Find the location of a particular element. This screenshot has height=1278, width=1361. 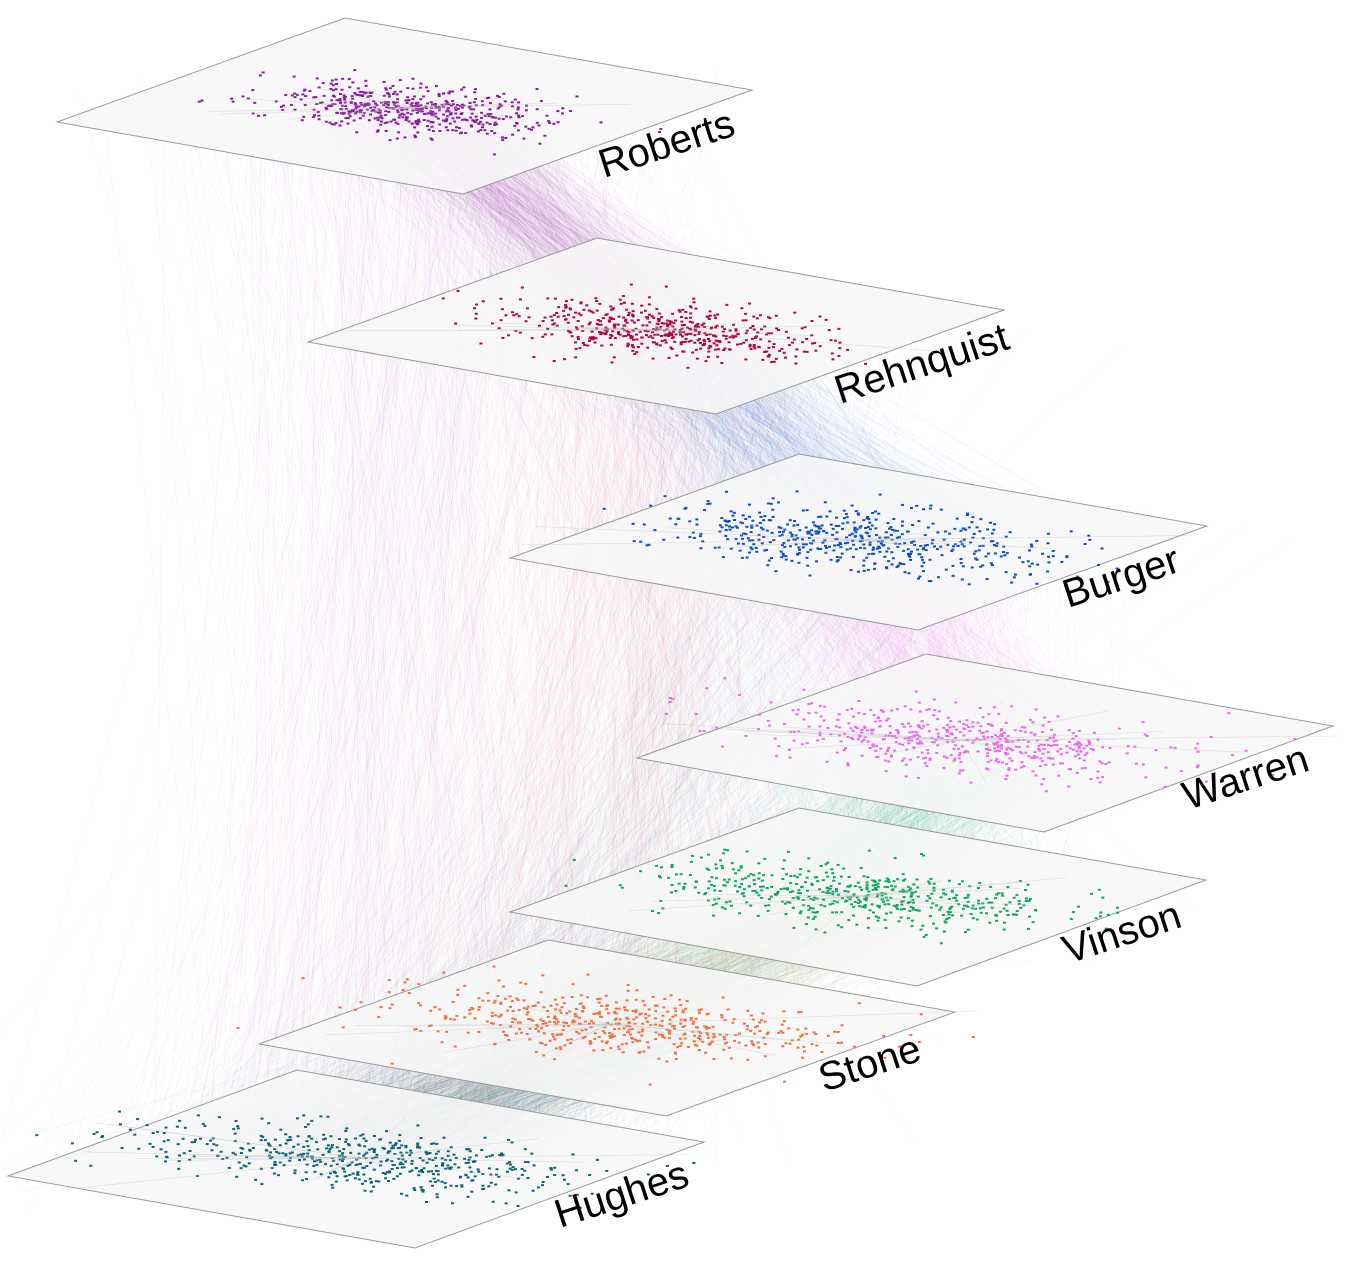

layer-vinson: Vinson is located at coordinates (858, 897).